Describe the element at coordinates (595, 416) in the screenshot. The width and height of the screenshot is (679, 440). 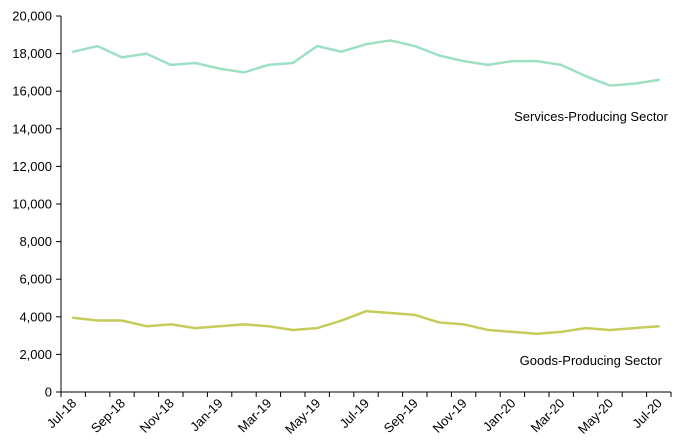
I see `x-tick-label: May-20` at that location.